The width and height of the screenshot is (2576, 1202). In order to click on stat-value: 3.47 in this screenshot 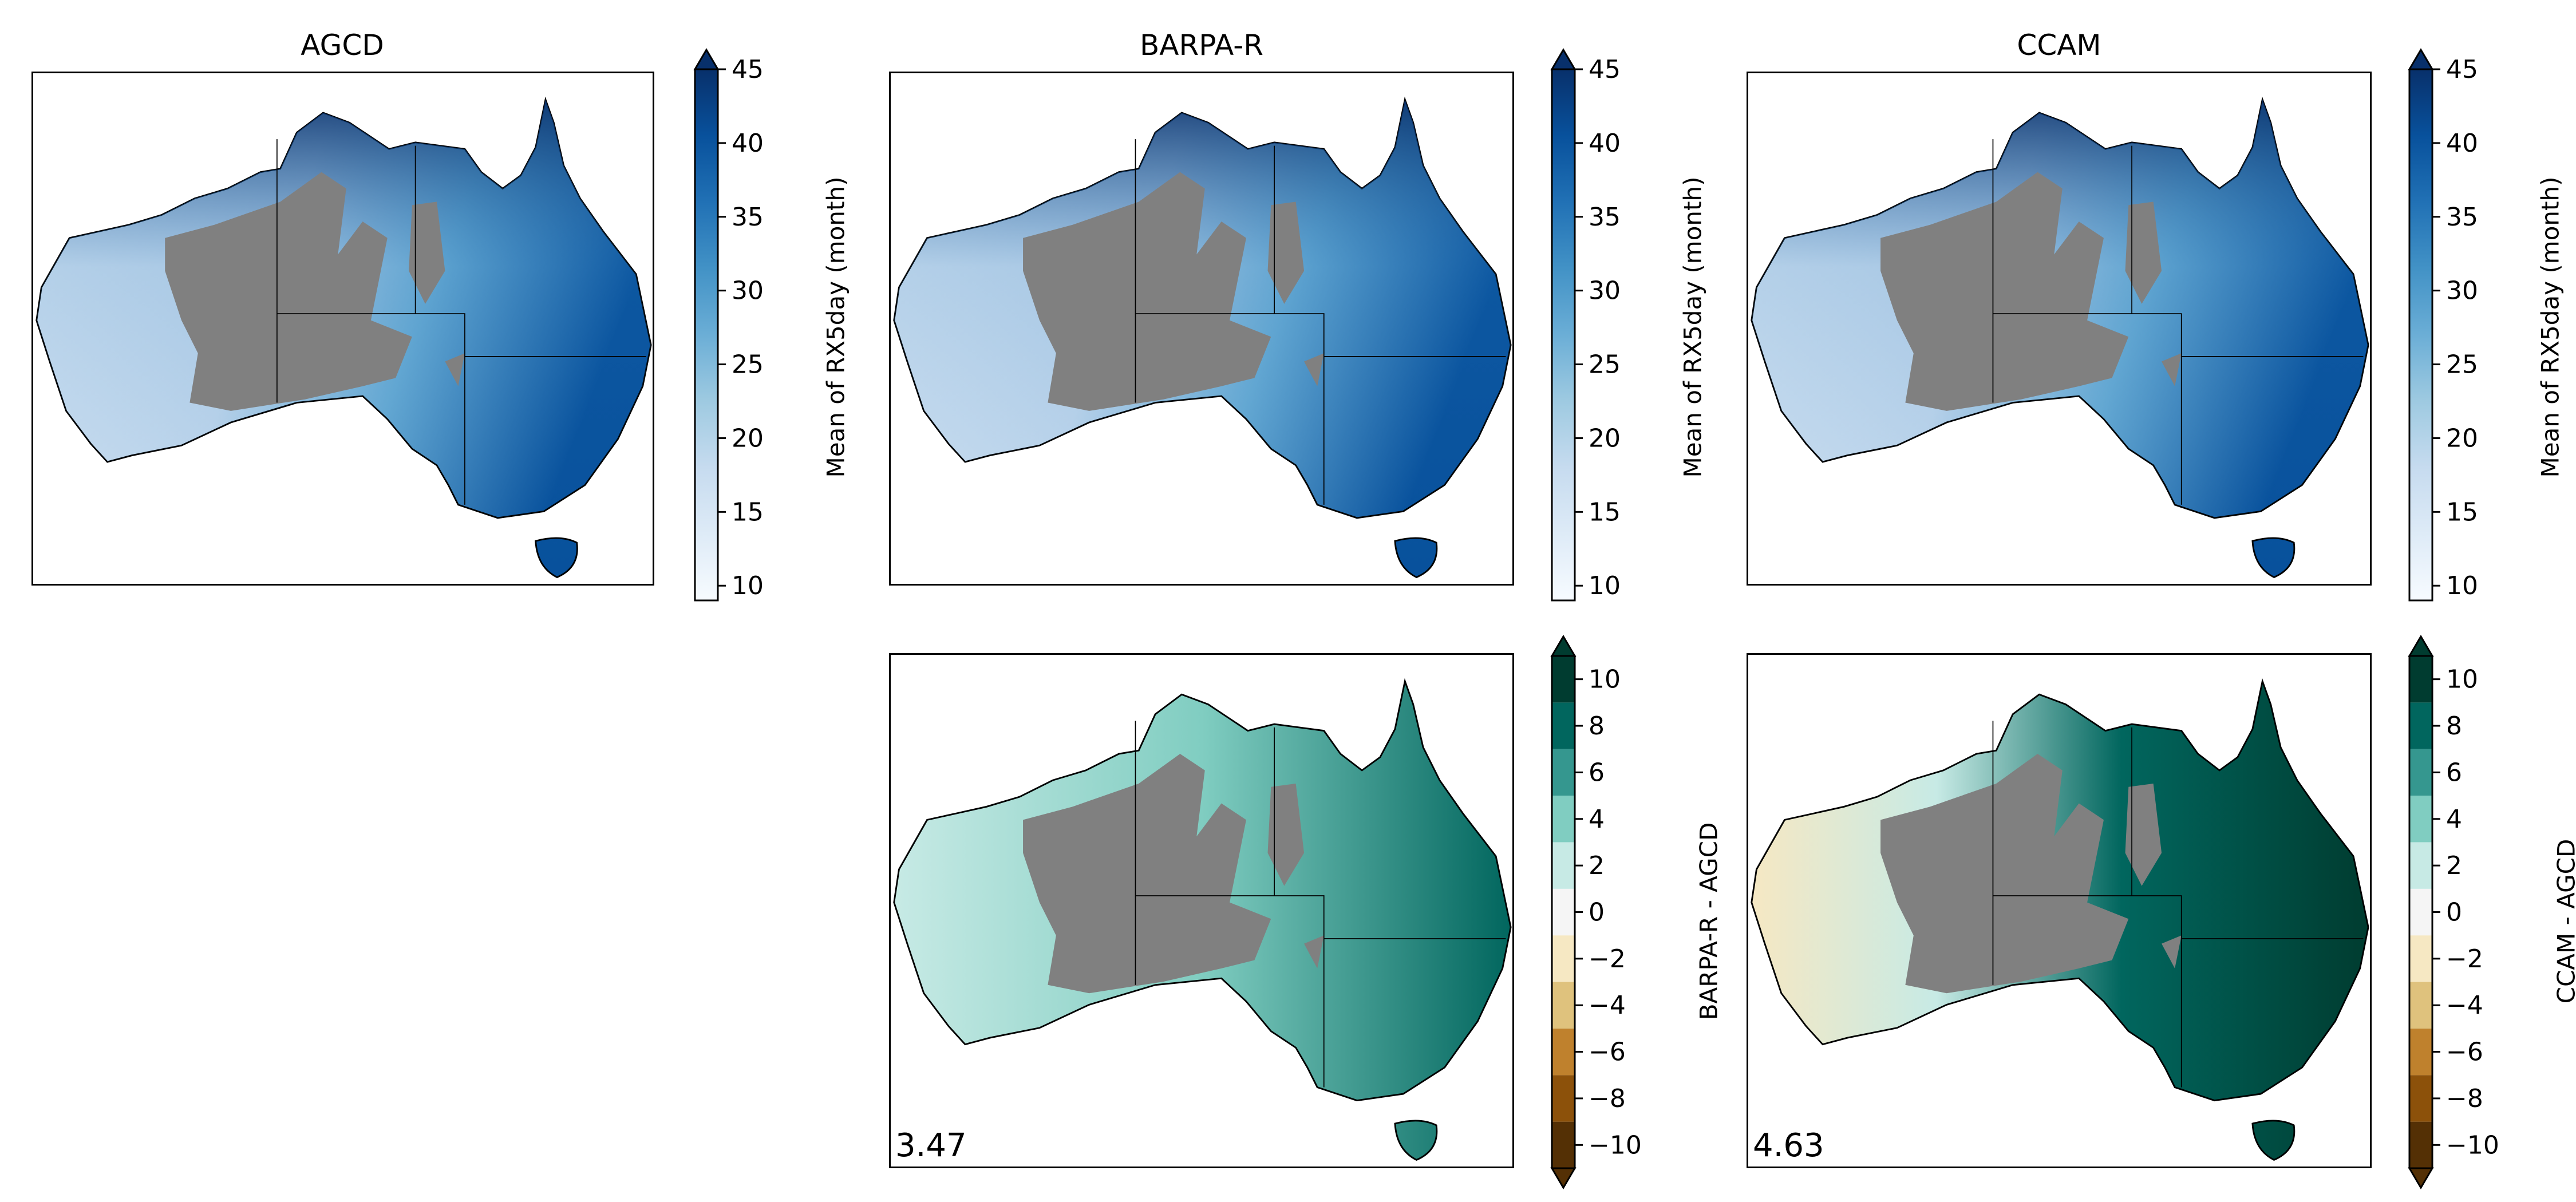, I will do `click(931, 1146)`.